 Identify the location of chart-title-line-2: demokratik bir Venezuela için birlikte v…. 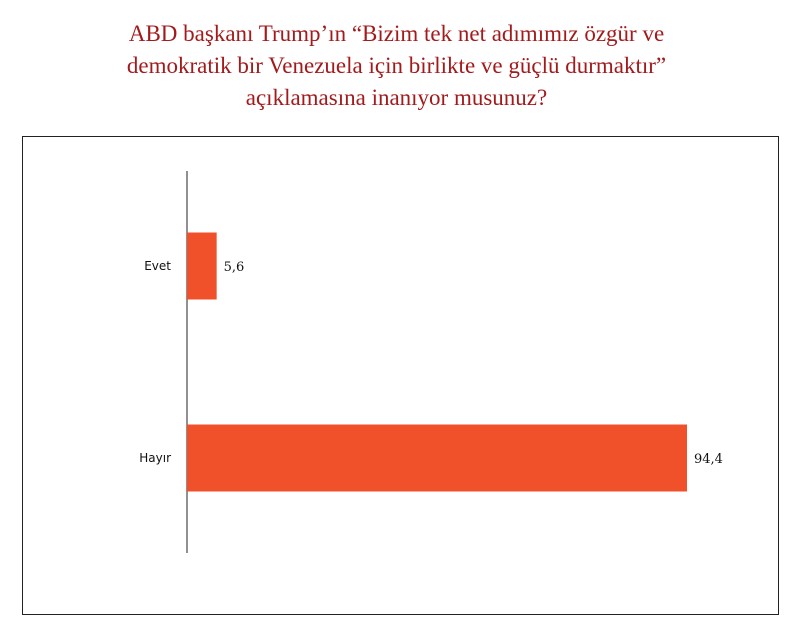
(396, 65).